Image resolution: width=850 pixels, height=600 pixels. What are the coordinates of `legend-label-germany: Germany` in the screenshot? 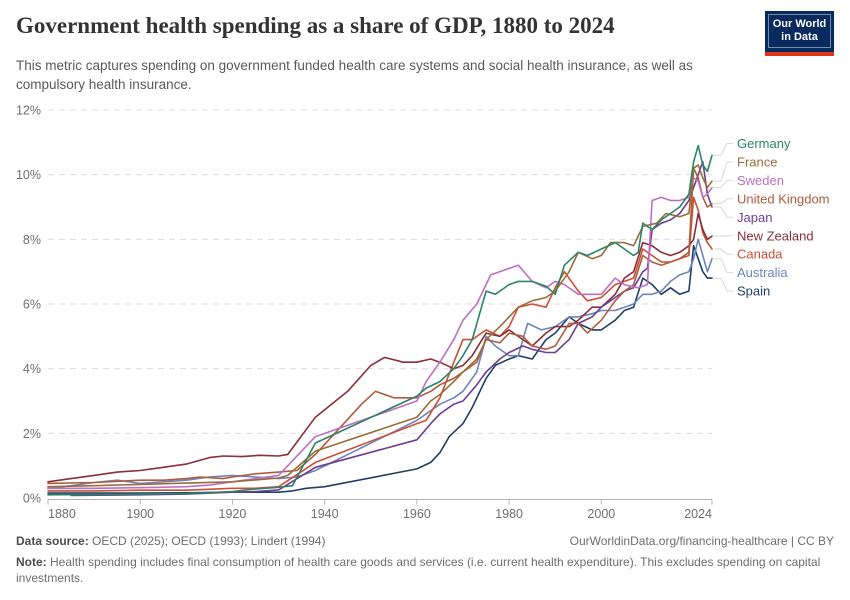 It's located at (764, 143).